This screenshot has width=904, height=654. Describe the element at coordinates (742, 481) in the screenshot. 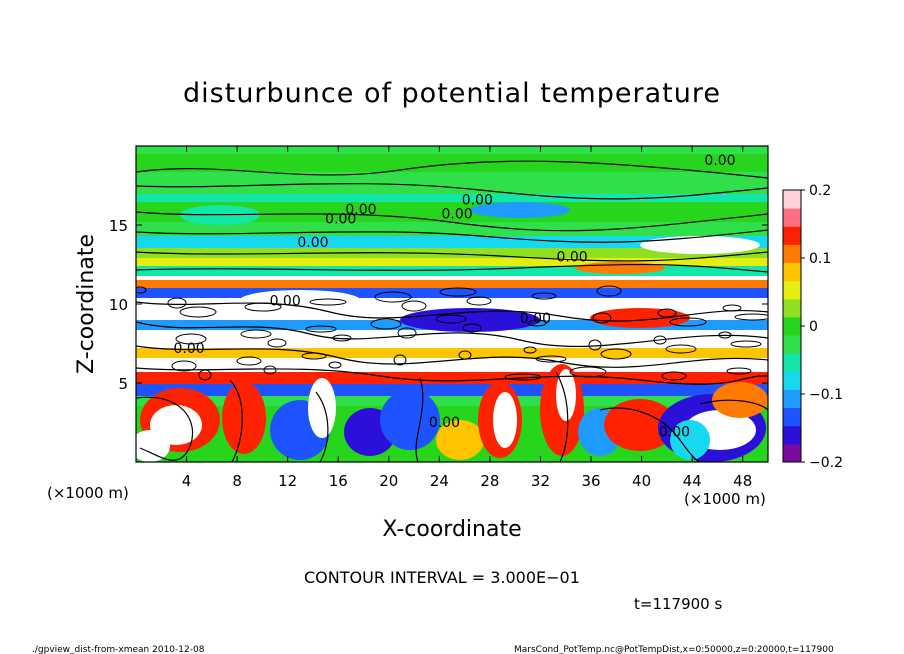

I see `x-tick-label: 48` at that location.